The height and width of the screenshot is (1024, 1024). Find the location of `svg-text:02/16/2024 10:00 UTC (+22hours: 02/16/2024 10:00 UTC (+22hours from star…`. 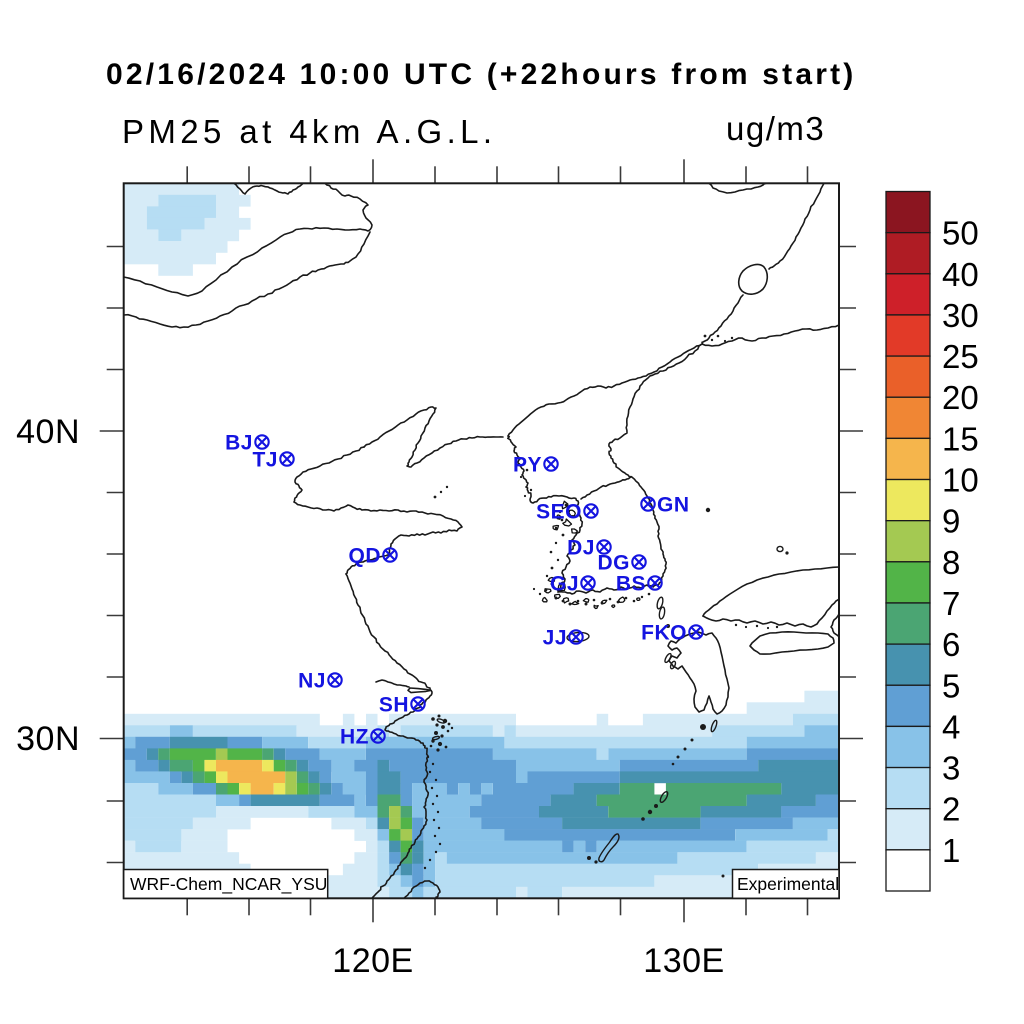

svg-text:02/16/2024 10:00 UTC (+22hours: 02/16/2024 10:00 UTC (+22hours from star… is located at coordinates (481, 74).